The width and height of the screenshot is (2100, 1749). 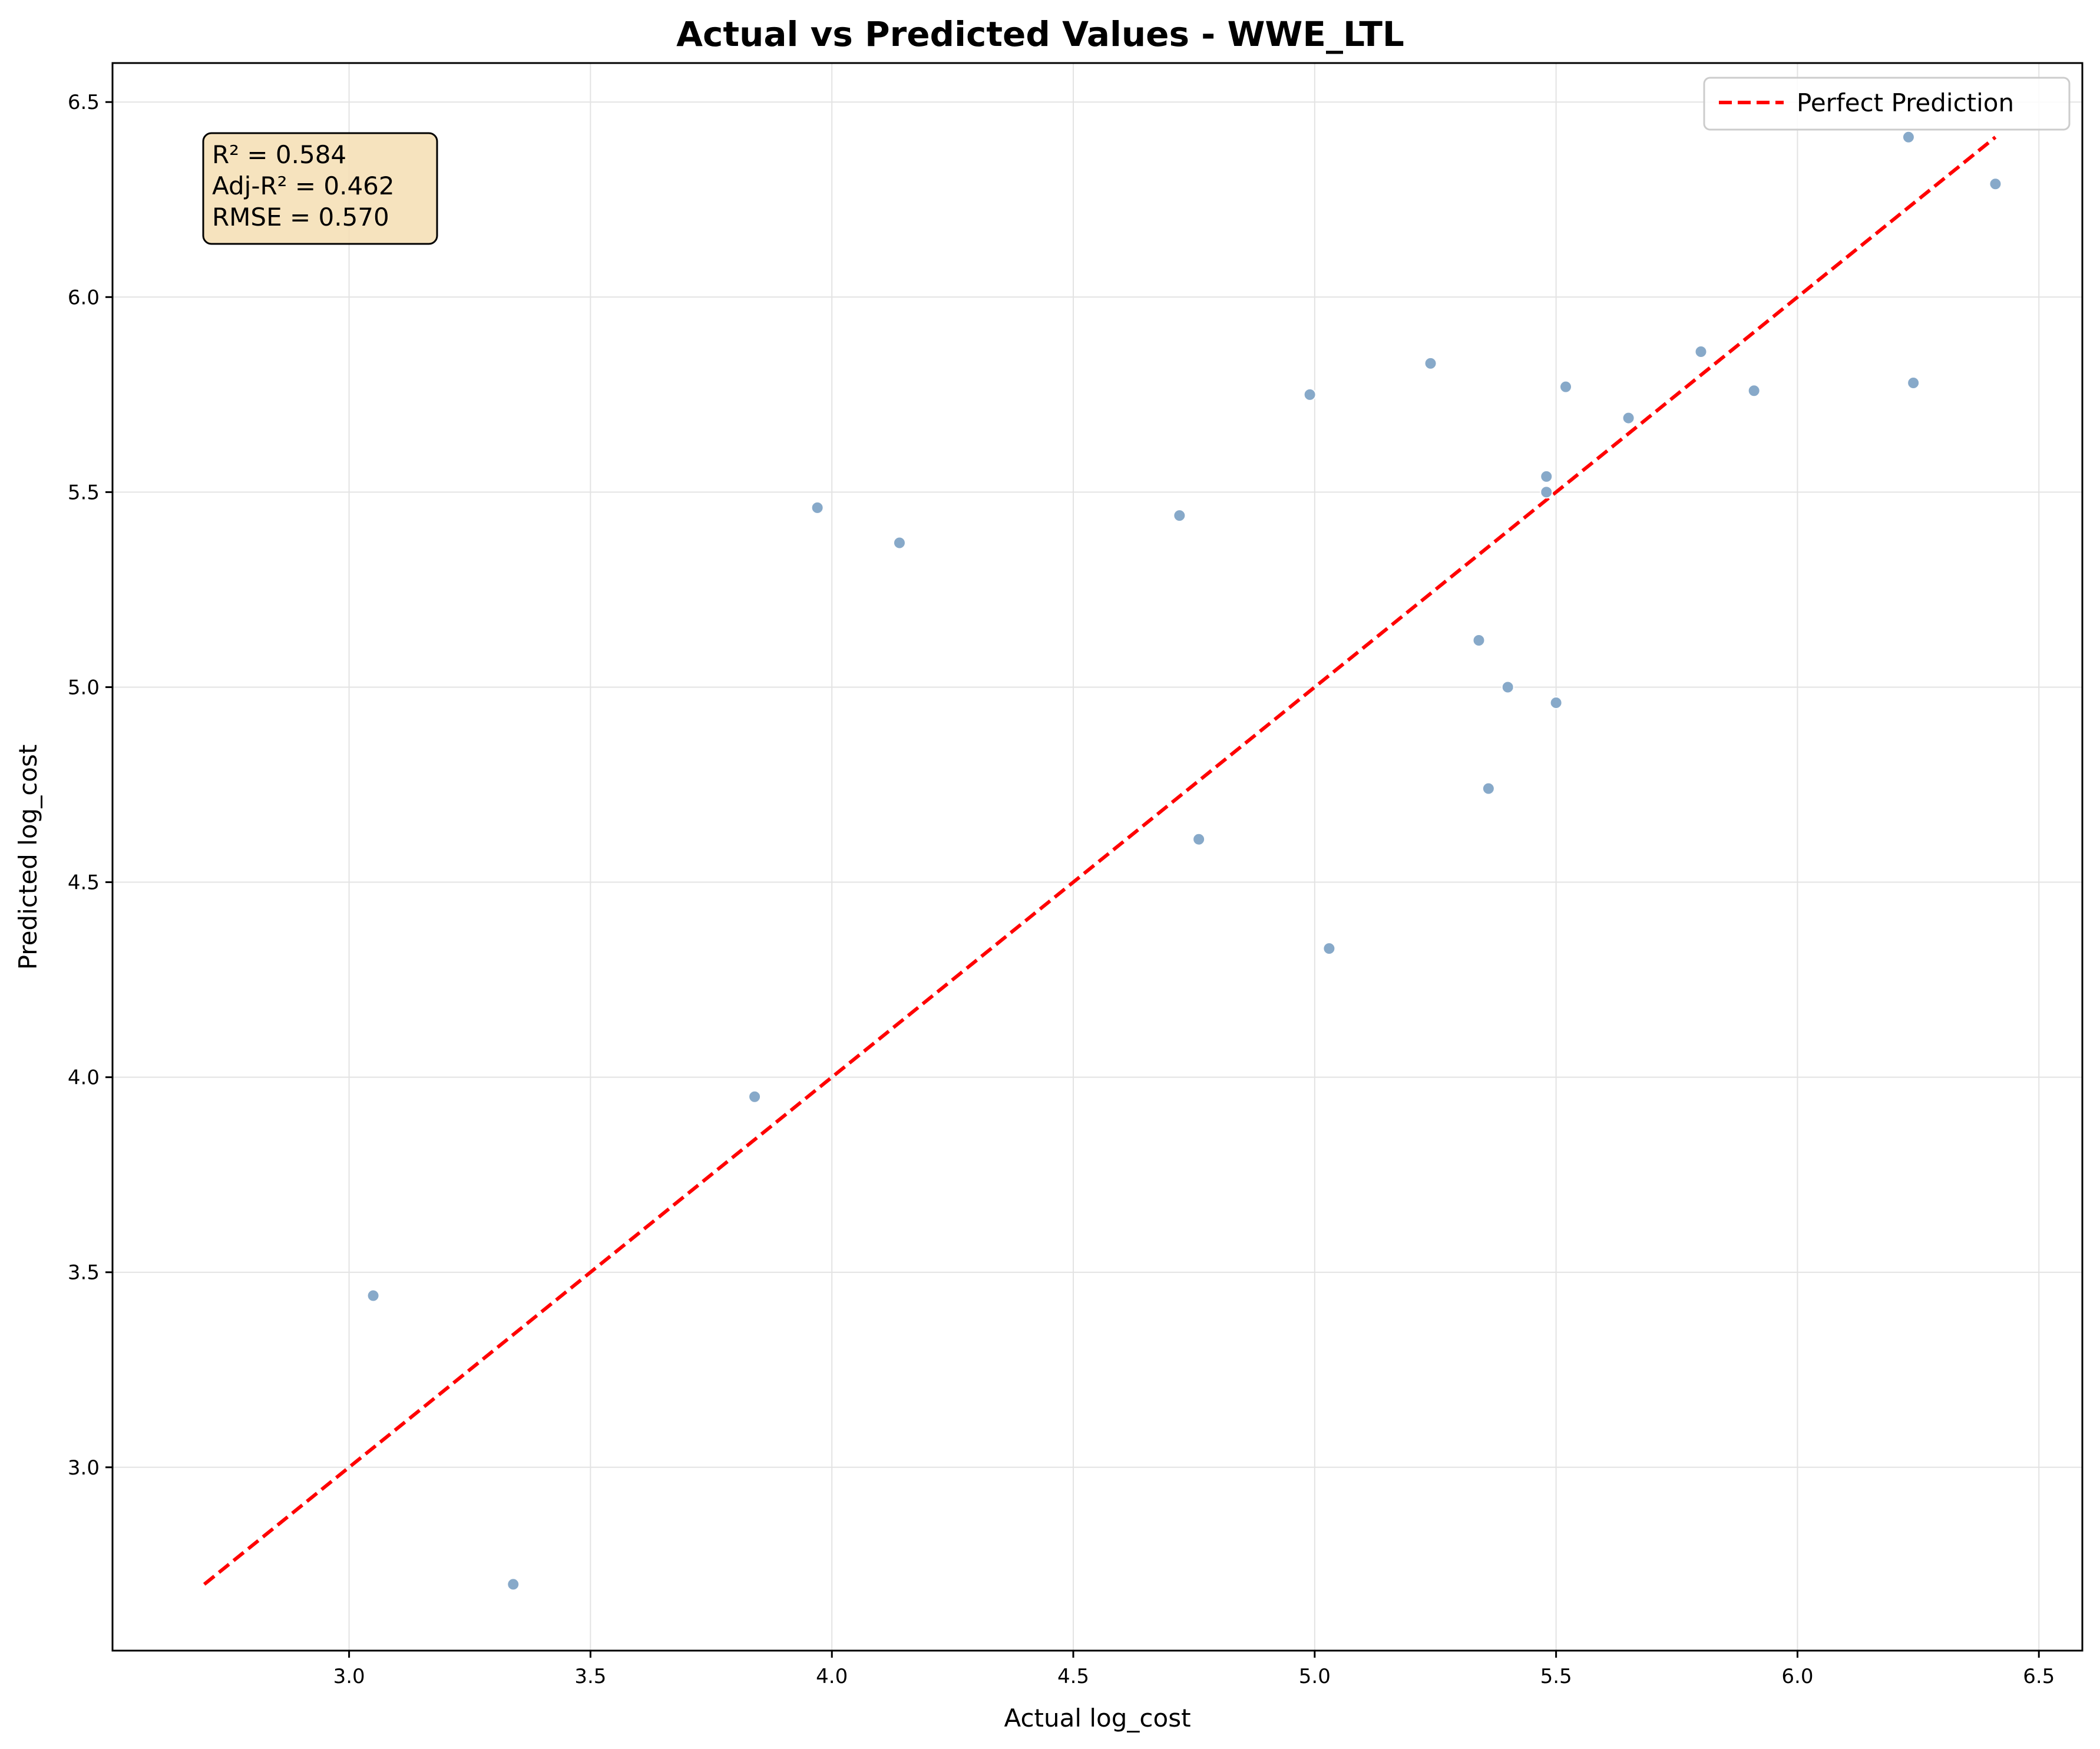 I want to click on stats-r2: R² = 0.584, so click(x=279, y=154).